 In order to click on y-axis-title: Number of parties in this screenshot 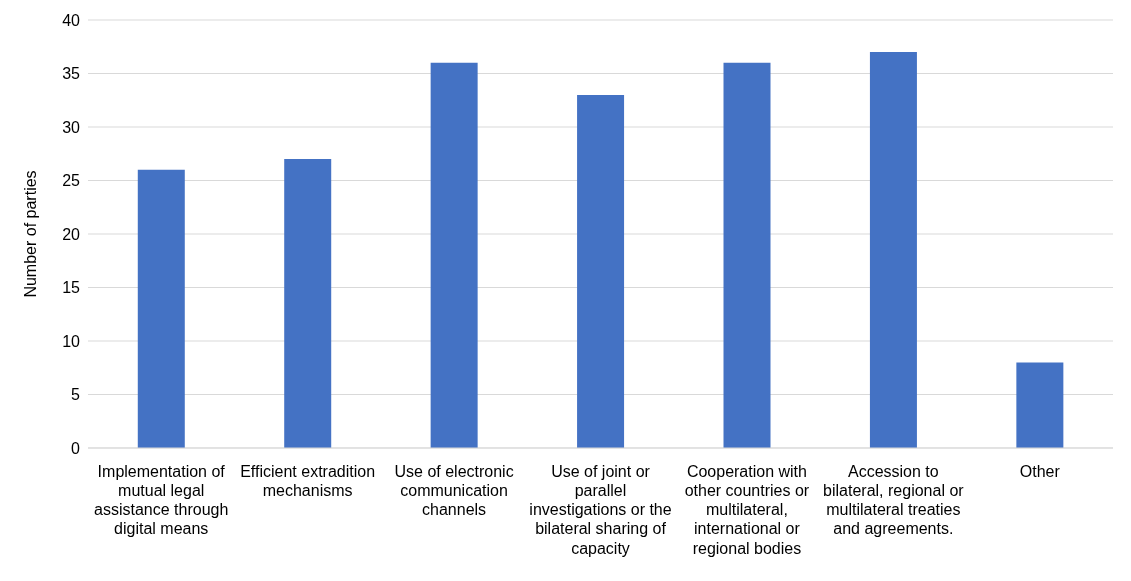, I will do `click(30, 234)`.